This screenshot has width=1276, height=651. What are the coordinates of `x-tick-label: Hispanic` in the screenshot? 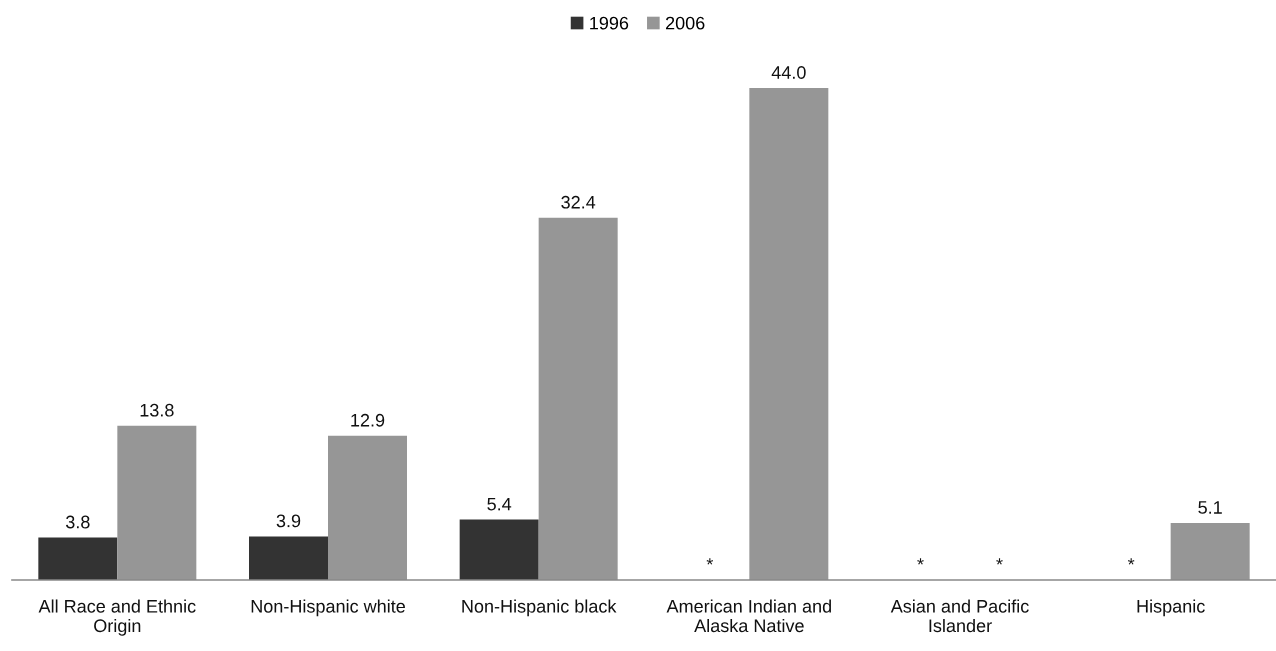 It's located at (1171, 608).